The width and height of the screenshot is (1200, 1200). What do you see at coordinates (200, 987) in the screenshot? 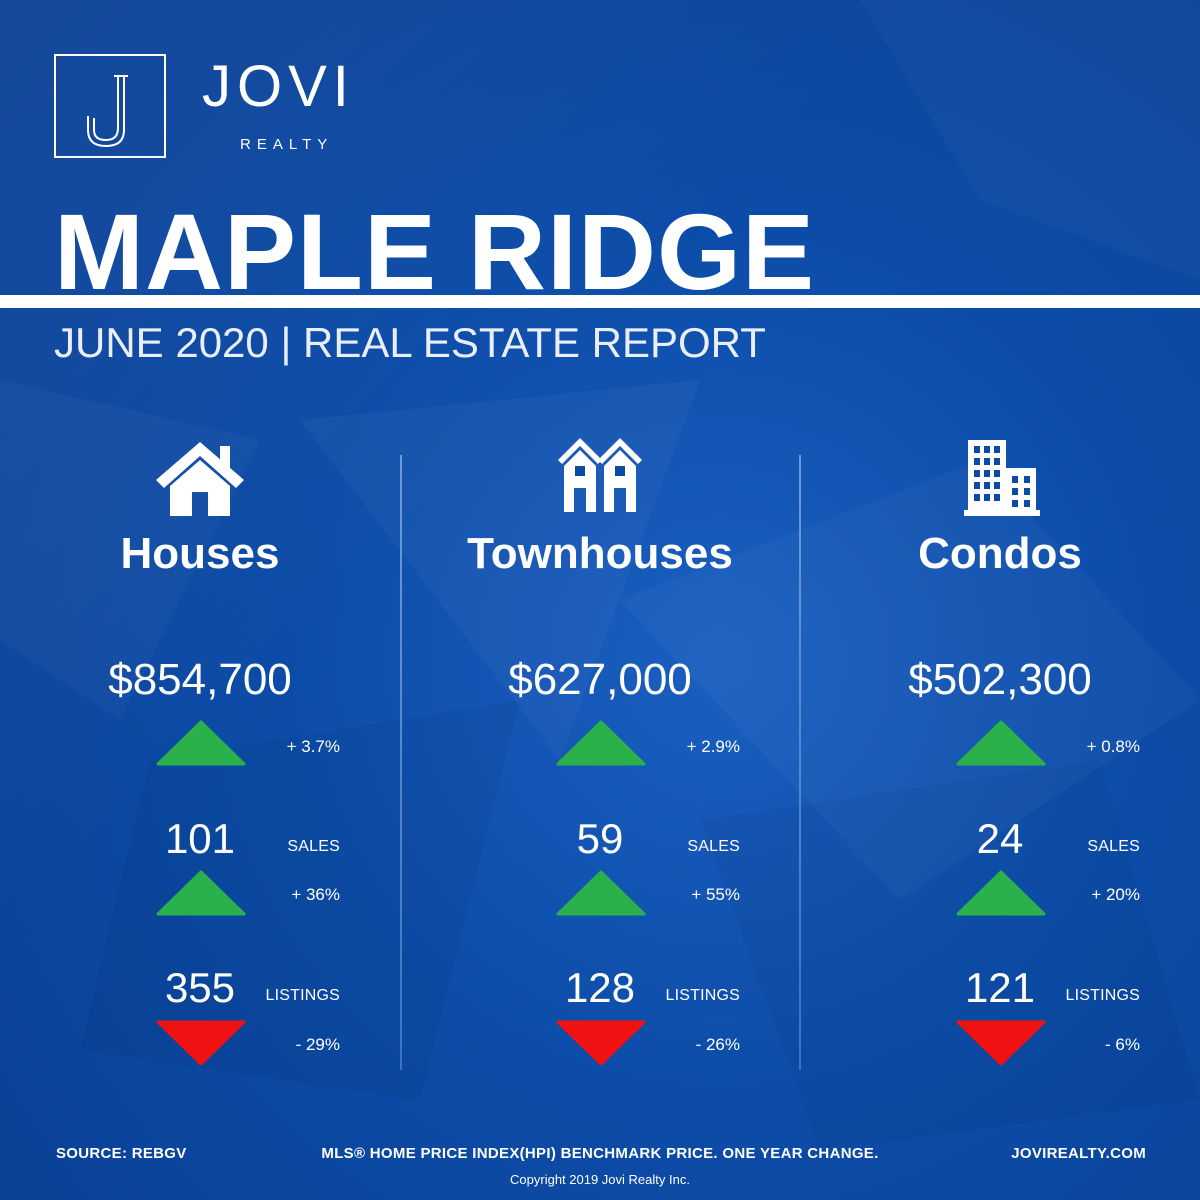
I see `listings-count: 355` at bounding box center [200, 987].